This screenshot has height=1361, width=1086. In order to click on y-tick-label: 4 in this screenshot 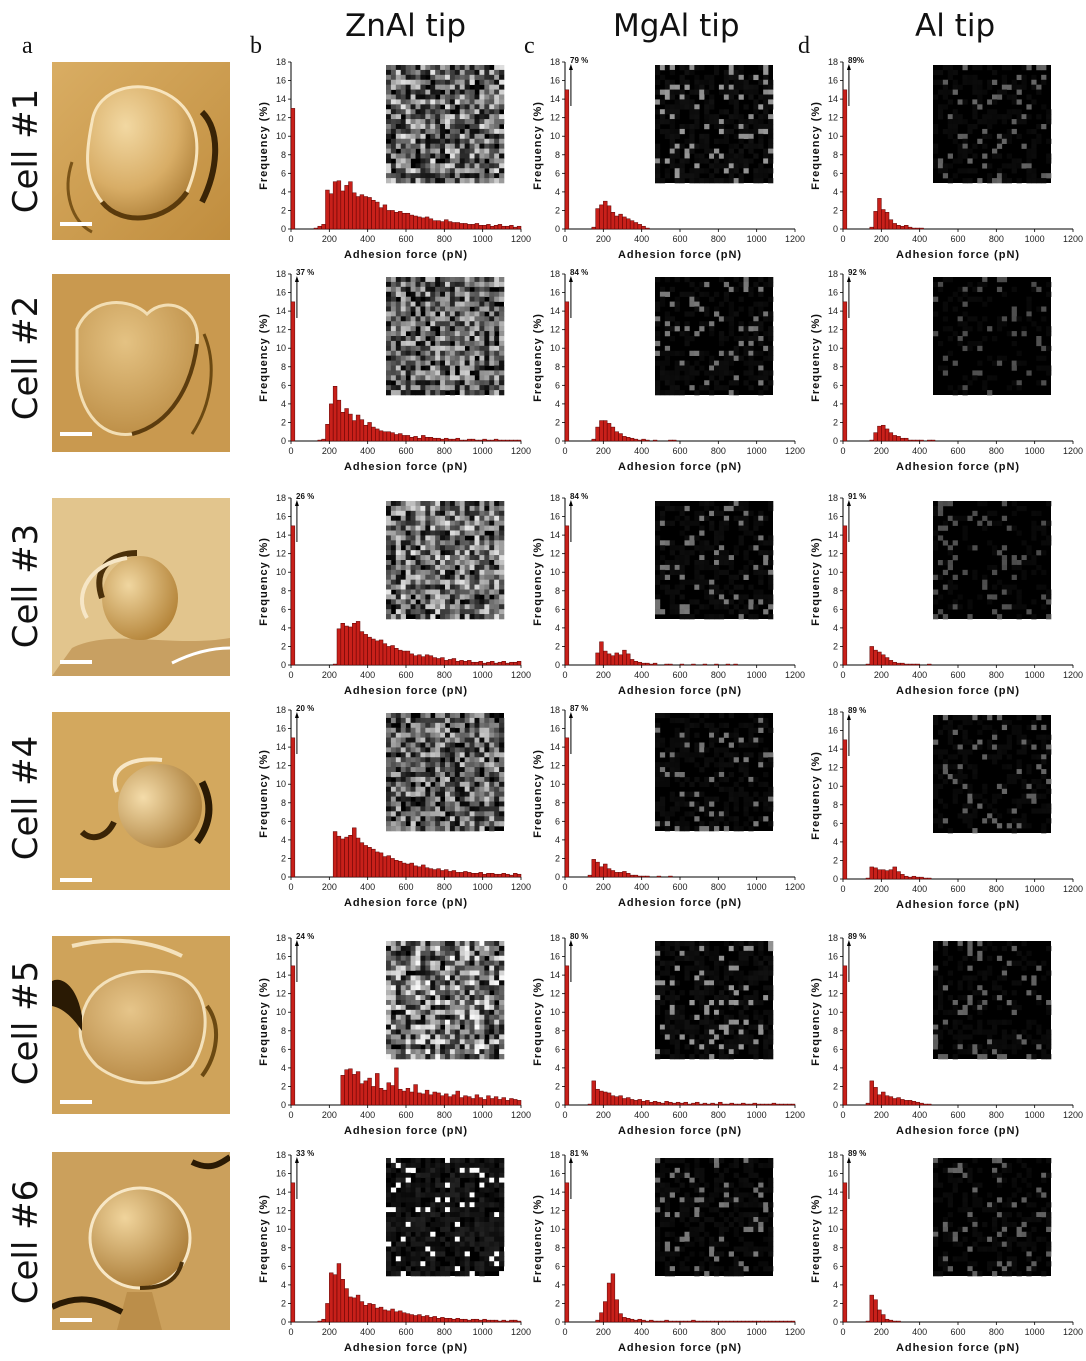, I will do `click(283, 404)`.